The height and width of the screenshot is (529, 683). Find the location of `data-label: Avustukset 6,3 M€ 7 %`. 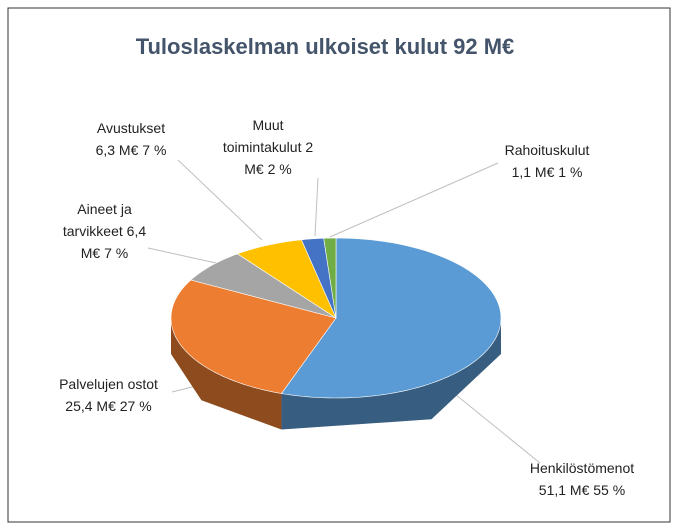

data-label: Avustukset 6,3 M€ 7 % is located at coordinates (131, 139).